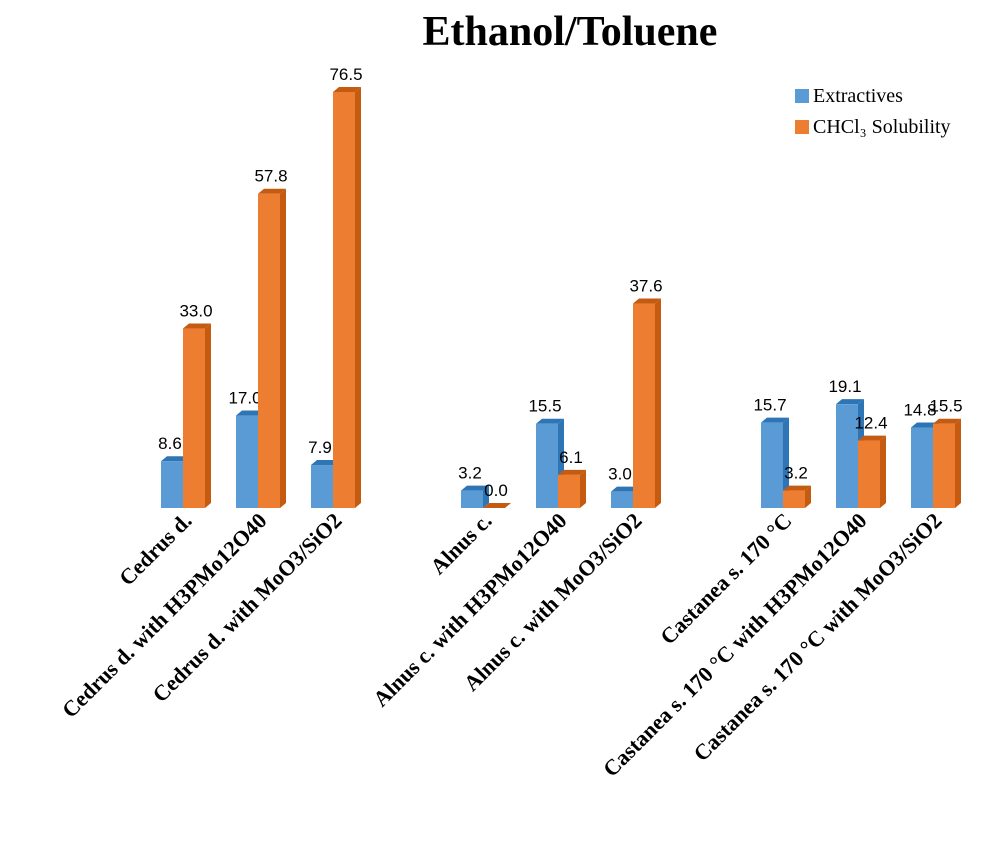  What do you see at coordinates (571, 457) in the screenshot?
I see `value-label: 6.1` at bounding box center [571, 457].